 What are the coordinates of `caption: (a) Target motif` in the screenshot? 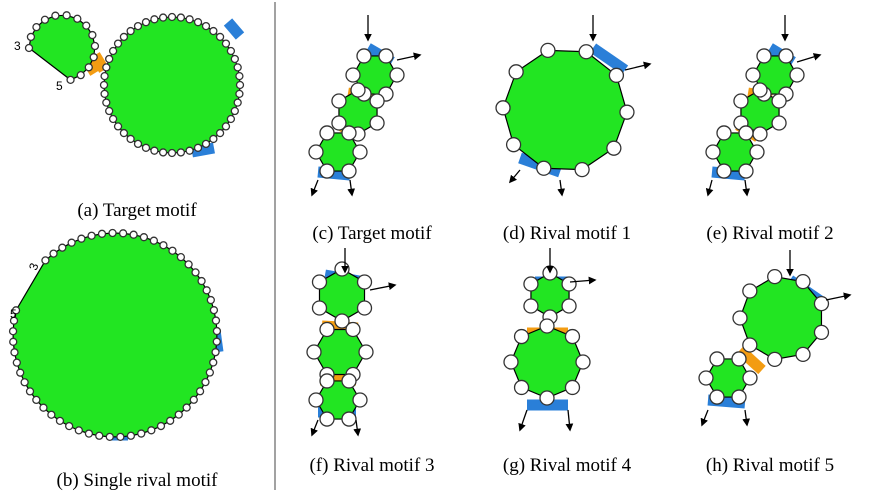 It's located at (137, 210).